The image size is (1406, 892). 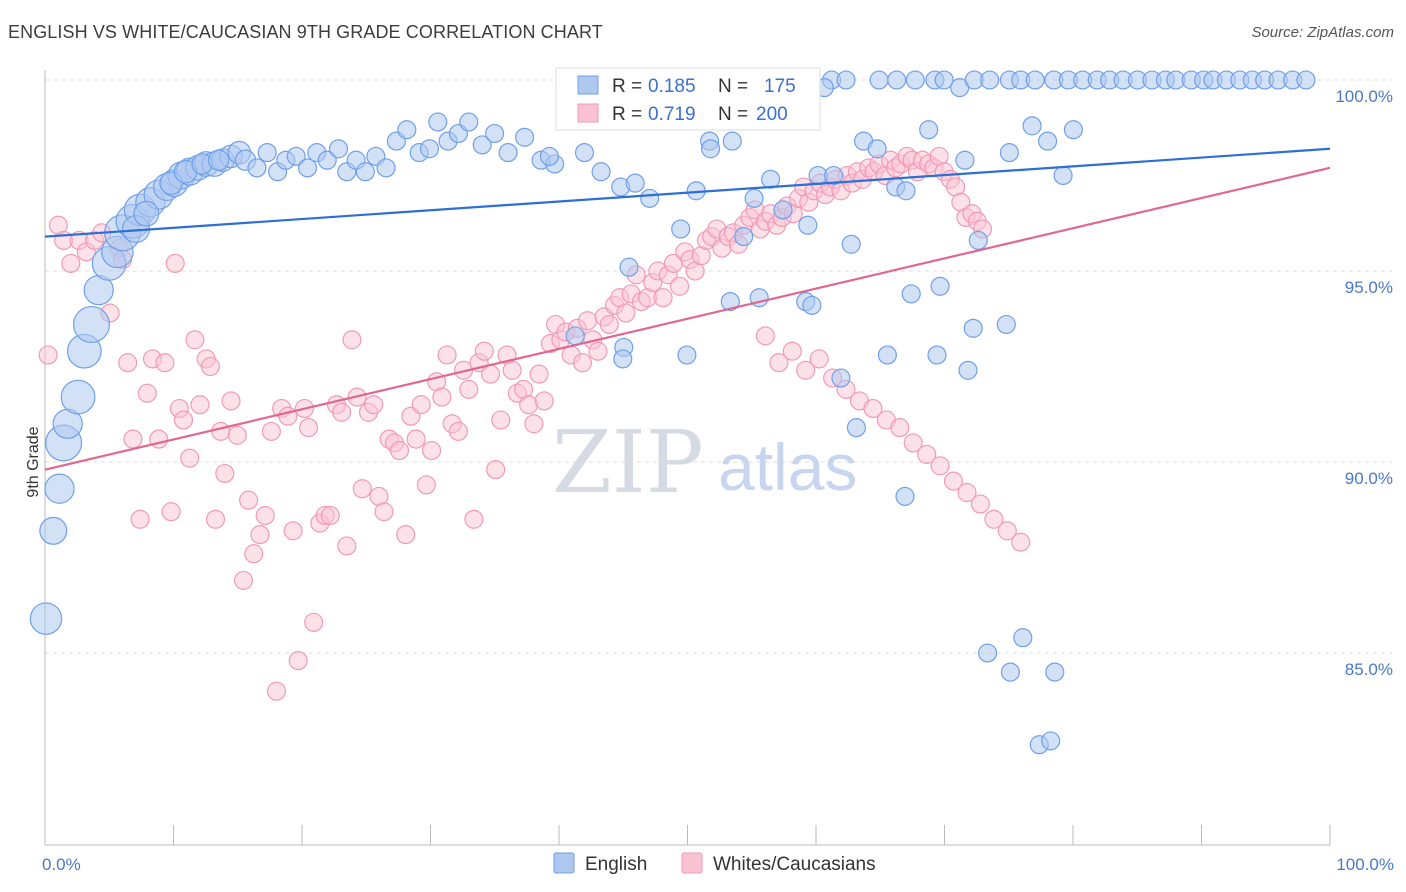 What do you see at coordinates (733, 114) in the screenshot?
I see `stats-legend-whites-n-label: N =` at bounding box center [733, 114].